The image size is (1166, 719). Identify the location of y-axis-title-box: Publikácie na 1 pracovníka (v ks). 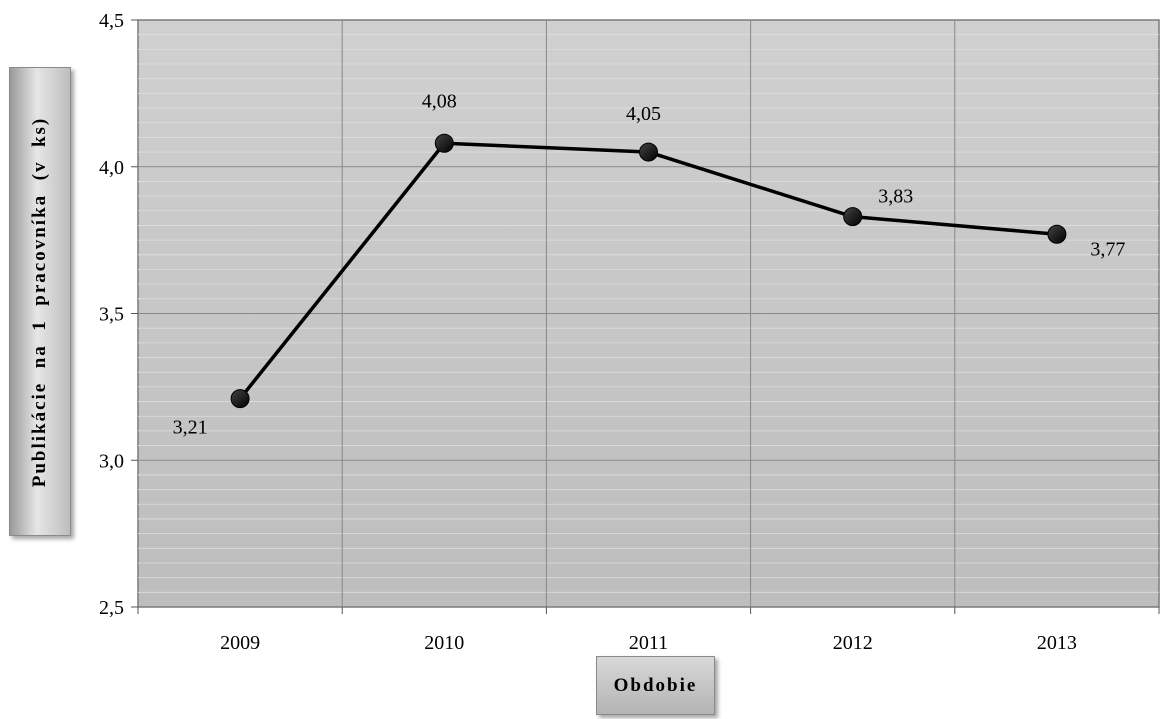
(40, 301).